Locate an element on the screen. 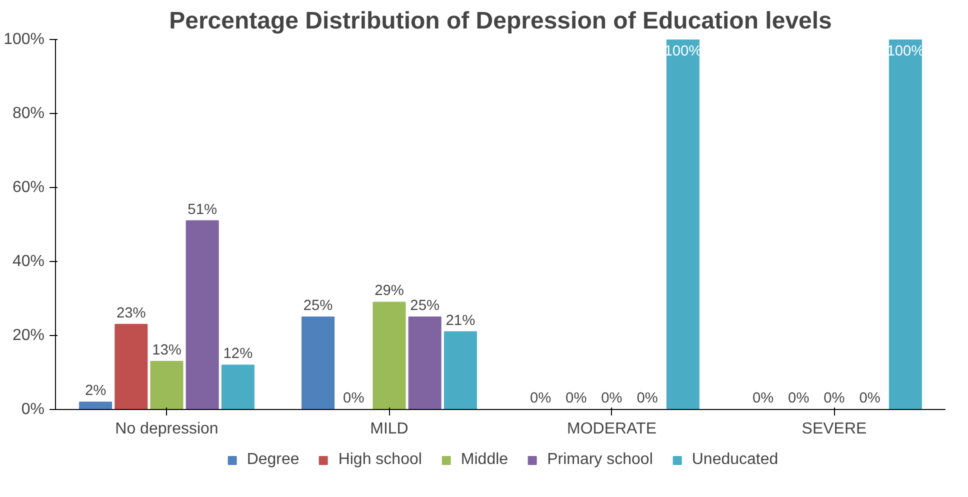  x-tick-label: No depression is located at coordinates (166, 429).